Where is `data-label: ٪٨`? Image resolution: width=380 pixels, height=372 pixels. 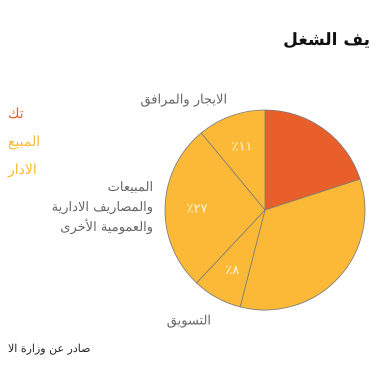 data-label: ٪٨ is located at coordinates (232, 270).